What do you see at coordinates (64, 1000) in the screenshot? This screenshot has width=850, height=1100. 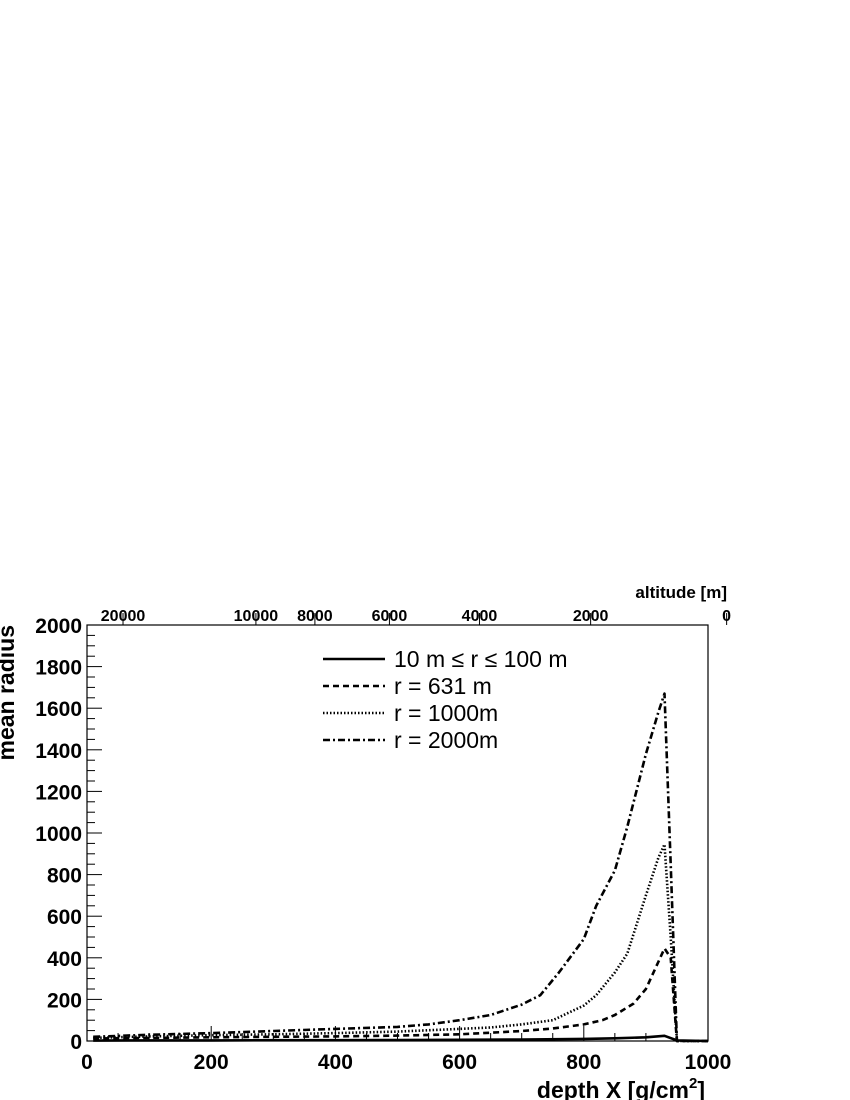 I see `y-tick-label: 200` at bounding box center [64, 1000].